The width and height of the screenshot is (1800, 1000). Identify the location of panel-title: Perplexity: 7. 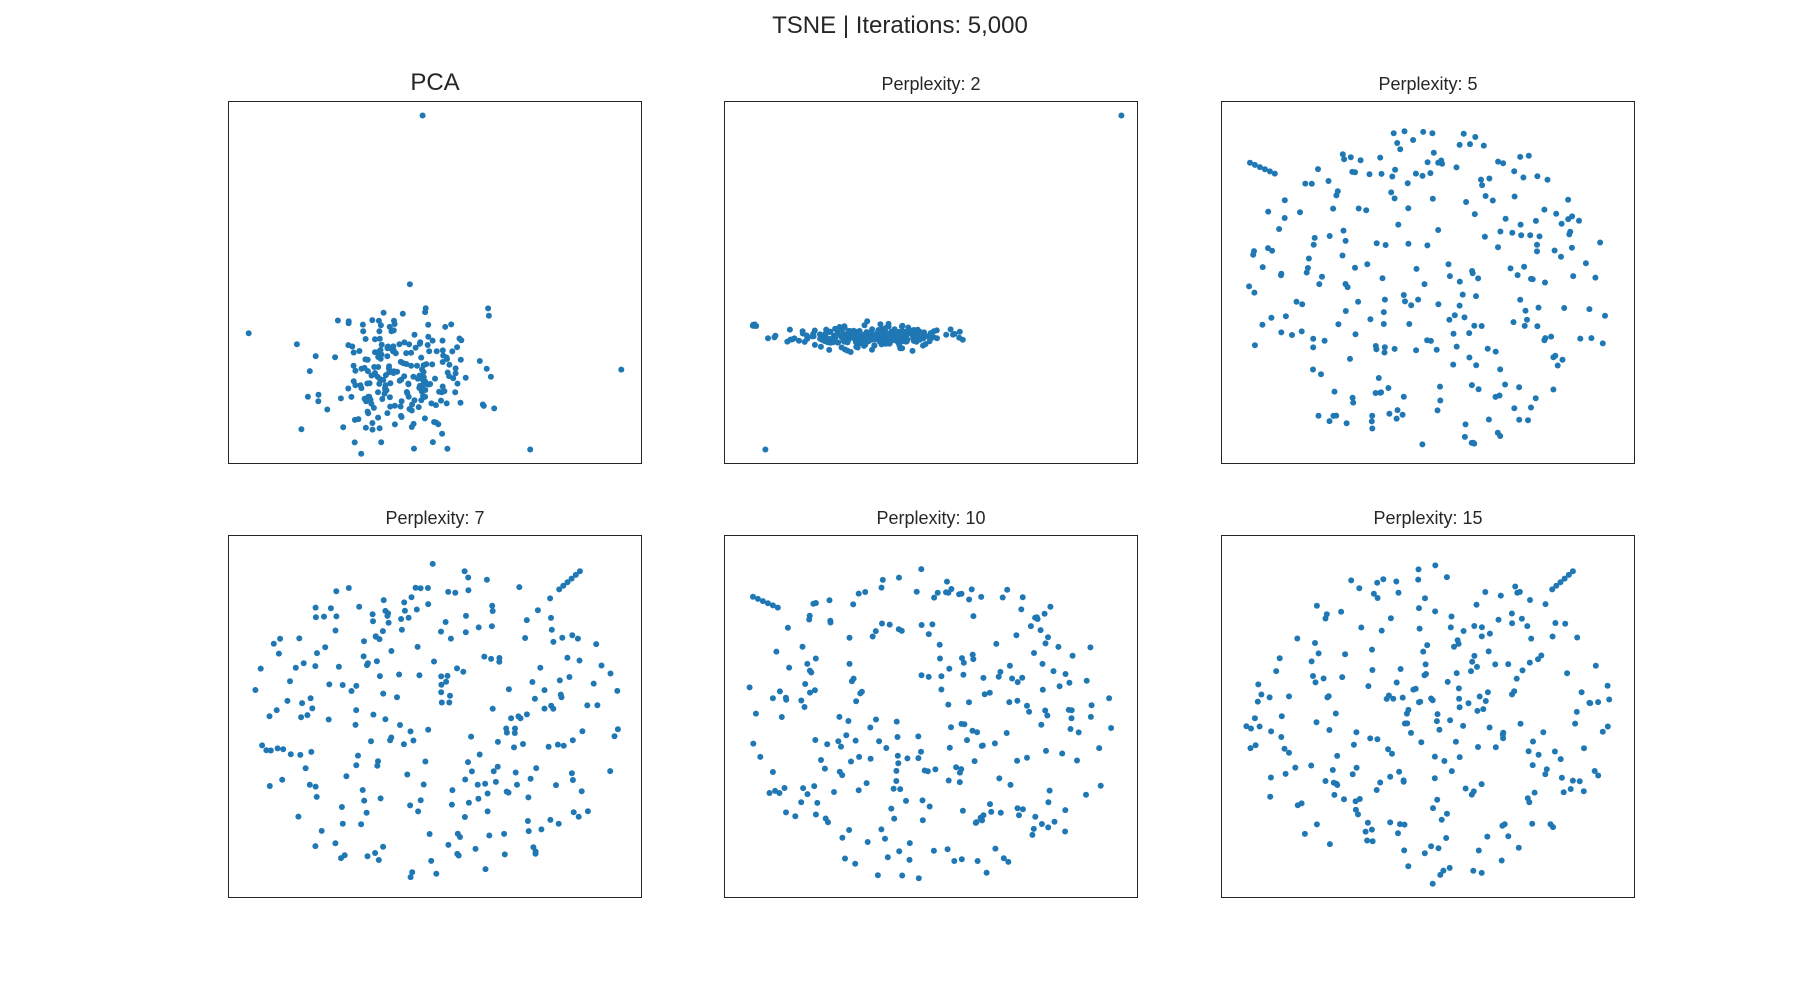
(435, 518).